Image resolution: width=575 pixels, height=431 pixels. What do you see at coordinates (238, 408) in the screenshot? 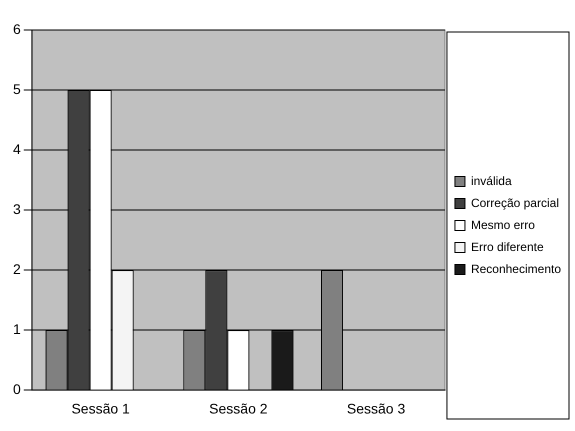
I see `x-tick-label: Sessão 2` at bounding box center [238, 408].